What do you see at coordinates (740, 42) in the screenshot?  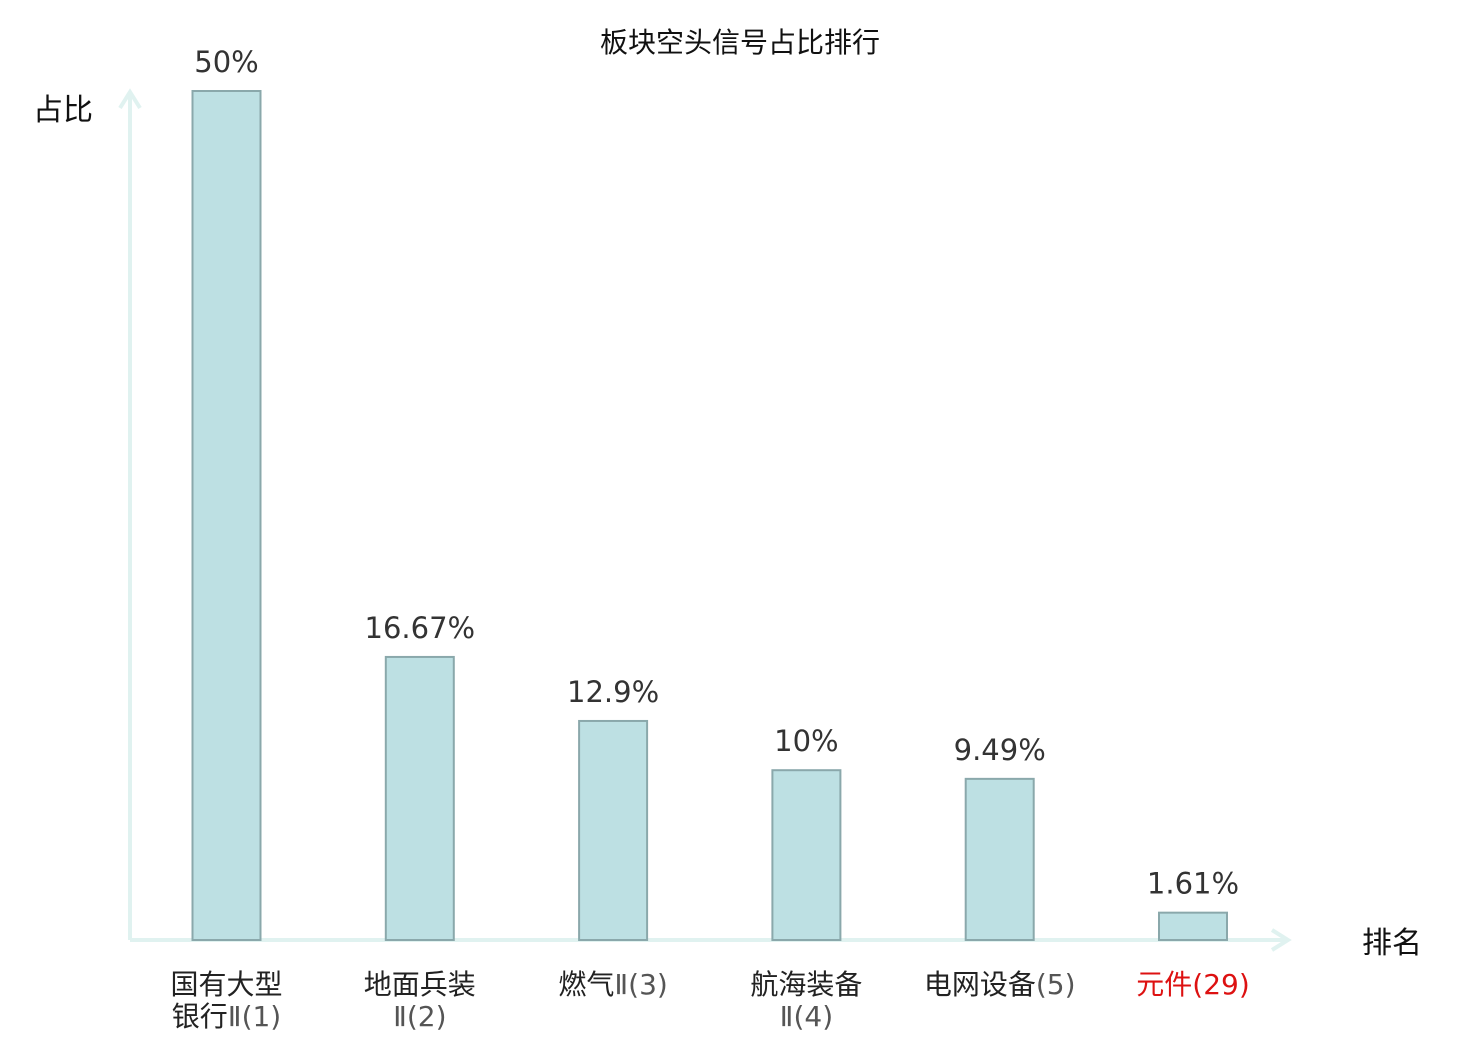 I see `chart-title: 板块空头信号占比排行` at bounding box center [740, 42].